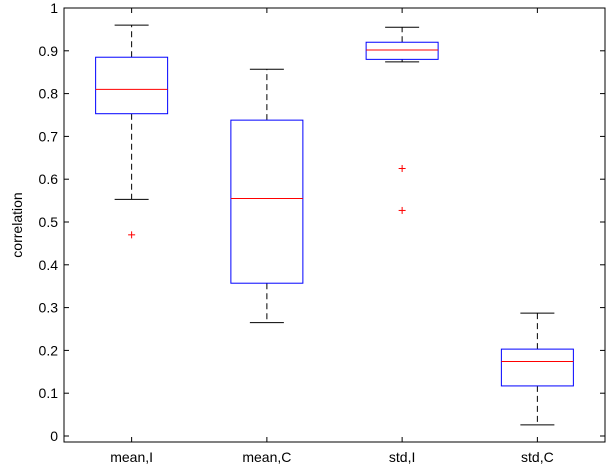 The width and height of the screenshot is (615, 472). I want to click on box-std,C, so click(537, 369).